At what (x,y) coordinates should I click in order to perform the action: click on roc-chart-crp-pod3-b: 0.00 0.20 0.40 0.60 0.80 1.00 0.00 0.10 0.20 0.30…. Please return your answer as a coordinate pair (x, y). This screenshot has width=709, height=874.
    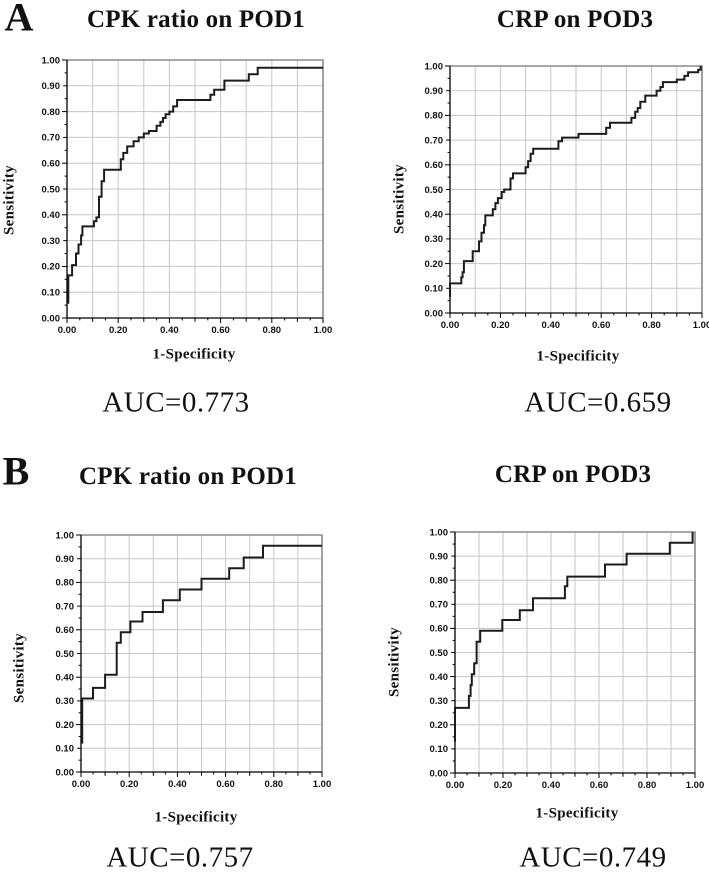
    Looking at the image, I should click on (567, 659).